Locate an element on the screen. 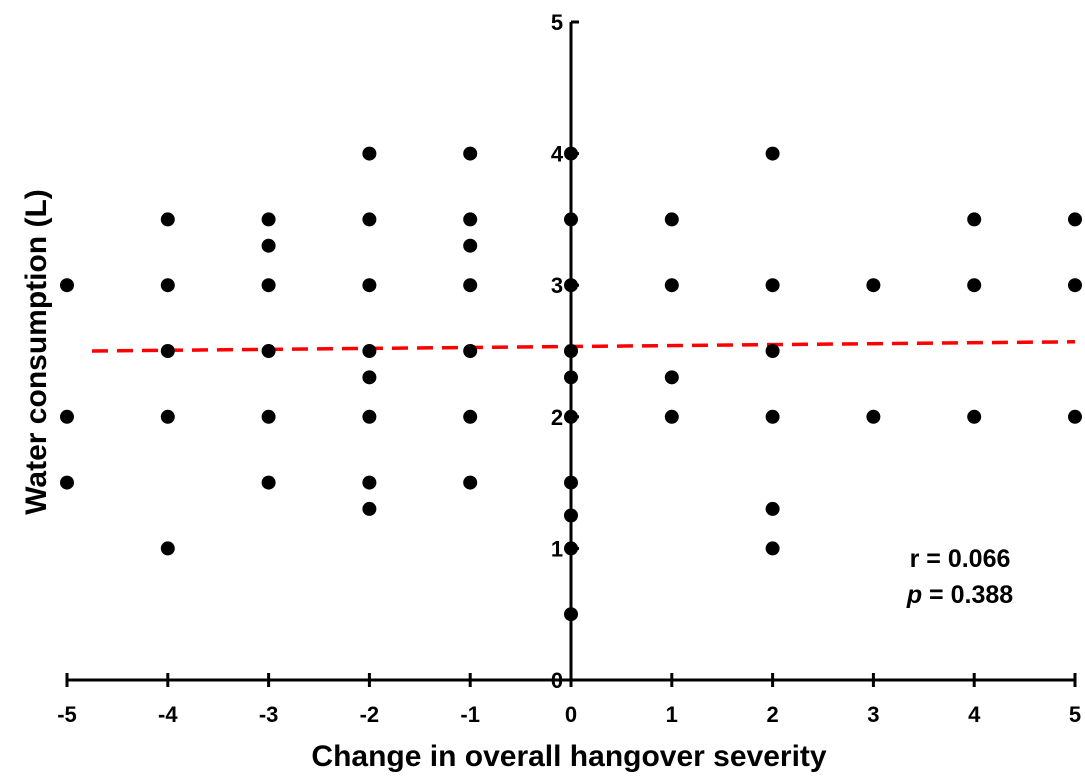 The width and height of the screenshot is (1085, 778). r-value: = 0.066 is located at coordinates (964, 559).